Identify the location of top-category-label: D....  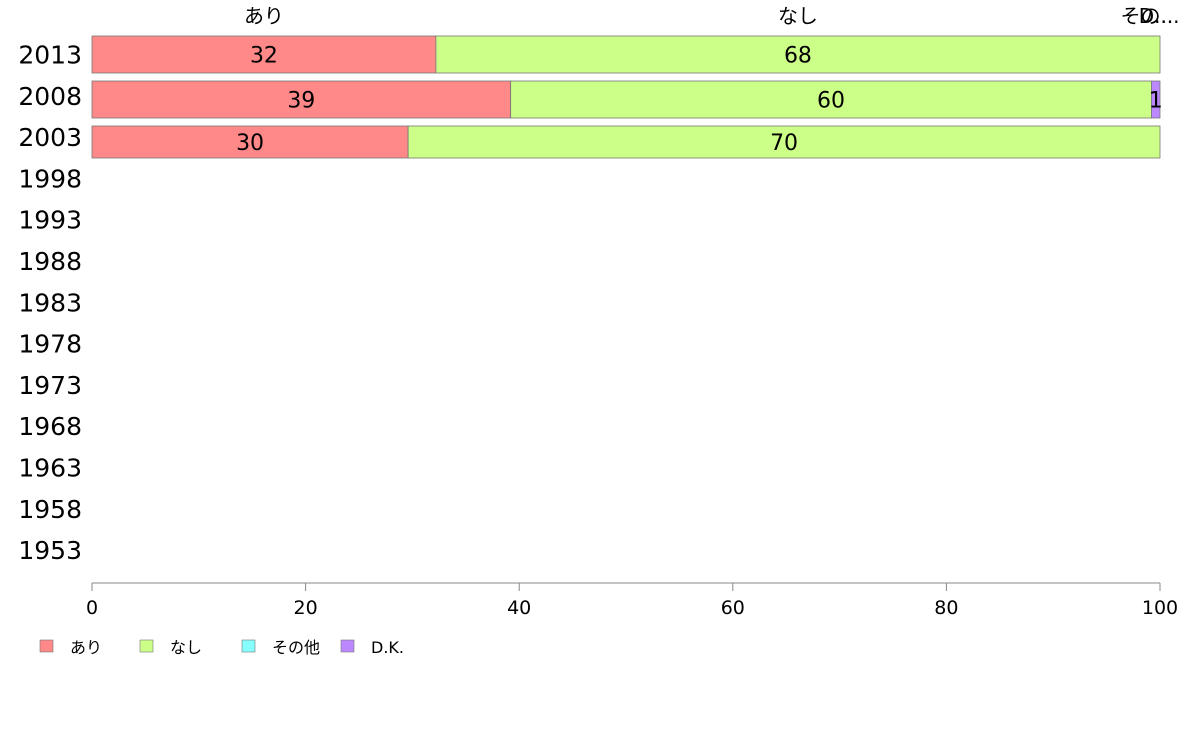
(1156, 16).